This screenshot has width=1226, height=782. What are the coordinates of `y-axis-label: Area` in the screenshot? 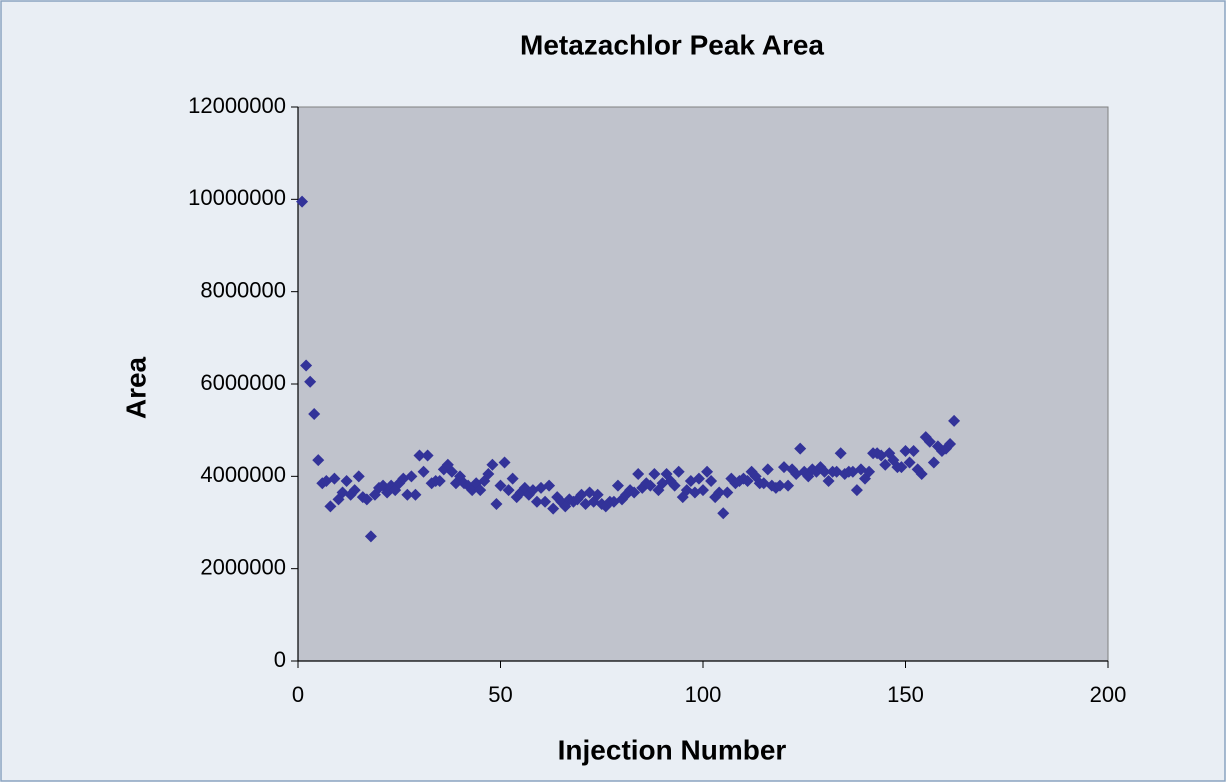 It's located at (135, 387).